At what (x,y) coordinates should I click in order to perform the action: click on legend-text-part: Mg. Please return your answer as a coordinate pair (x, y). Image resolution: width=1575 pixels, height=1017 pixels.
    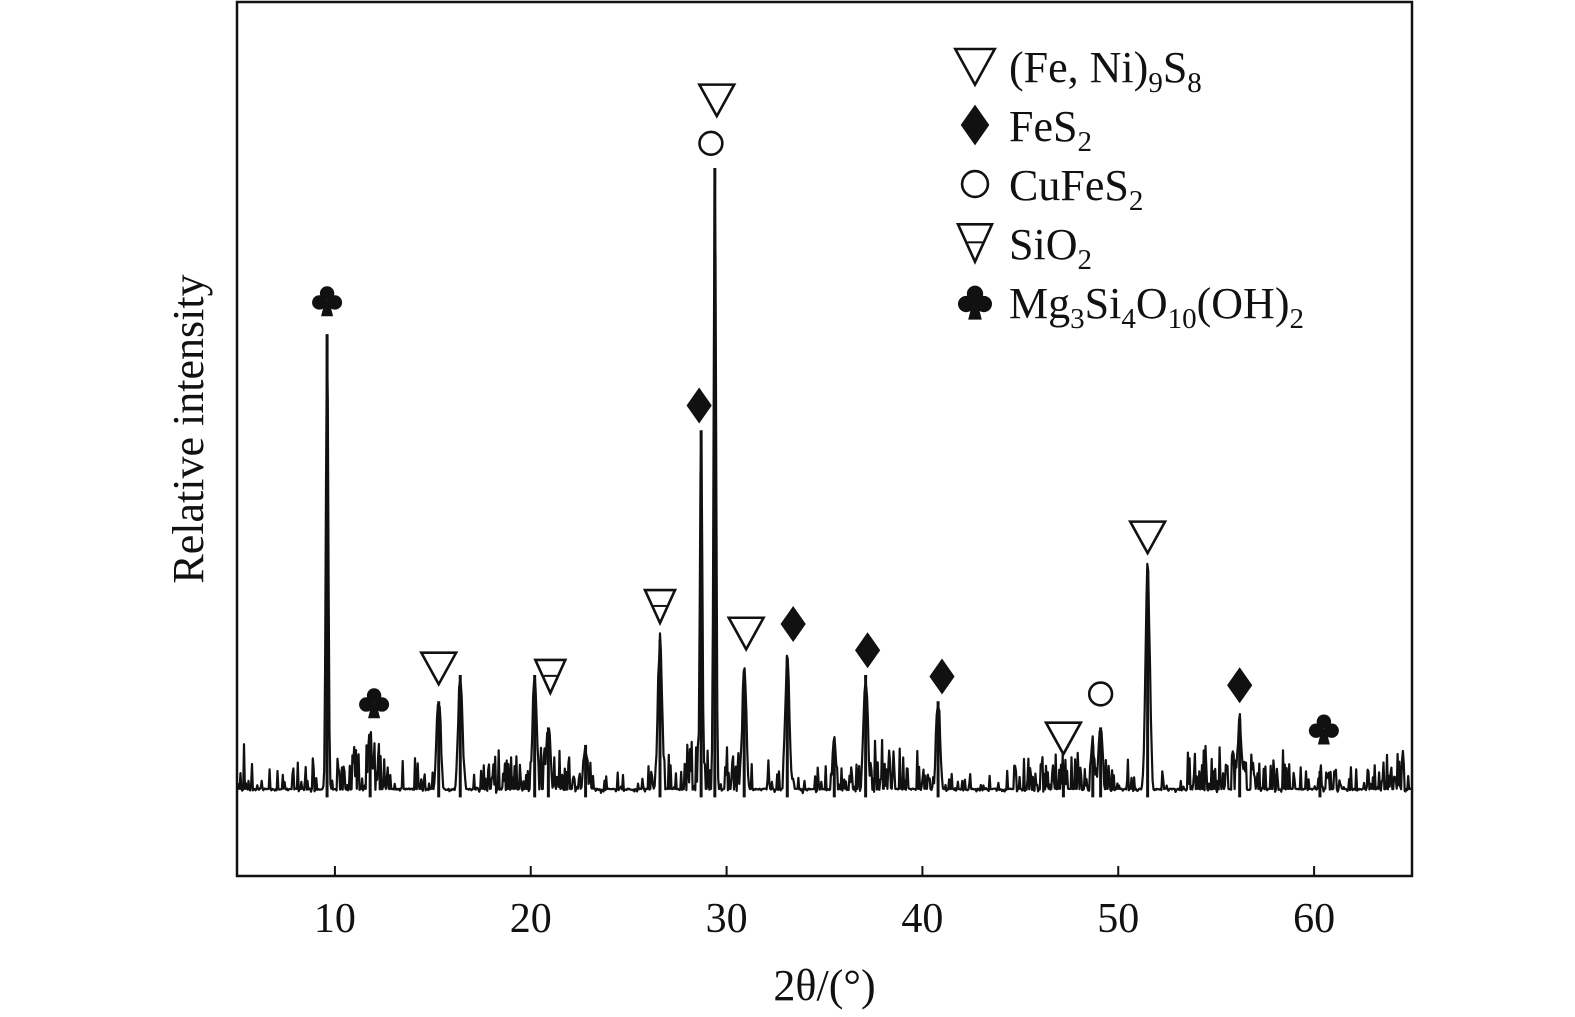
    Looking at the image, I should click on (1039, 303).